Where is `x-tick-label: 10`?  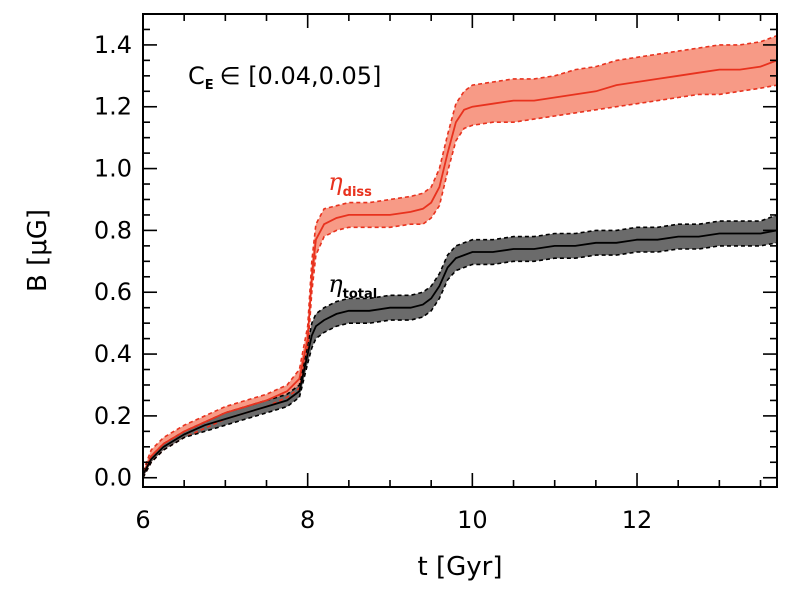
x-tick-label: 10 is located at coordinates (472, 520).